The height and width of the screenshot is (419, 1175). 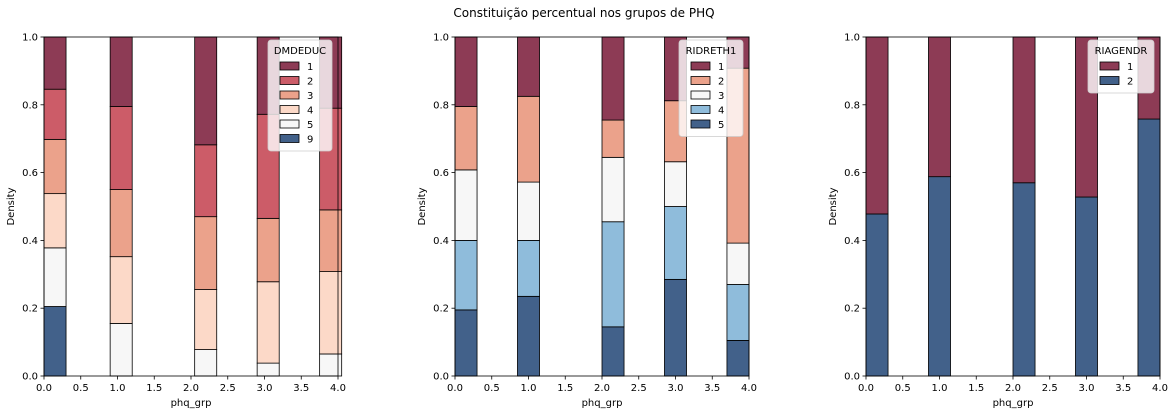 I want to click on x-tick-label: 3.5, so click(x=1123, y=388).